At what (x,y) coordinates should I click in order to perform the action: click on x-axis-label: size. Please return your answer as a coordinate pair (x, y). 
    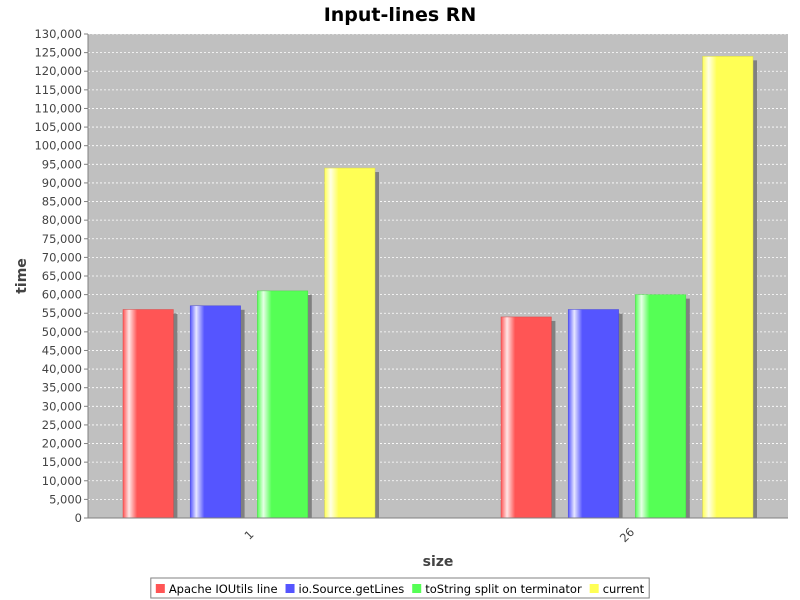
    Looking at the image, I should click on (438, 562).